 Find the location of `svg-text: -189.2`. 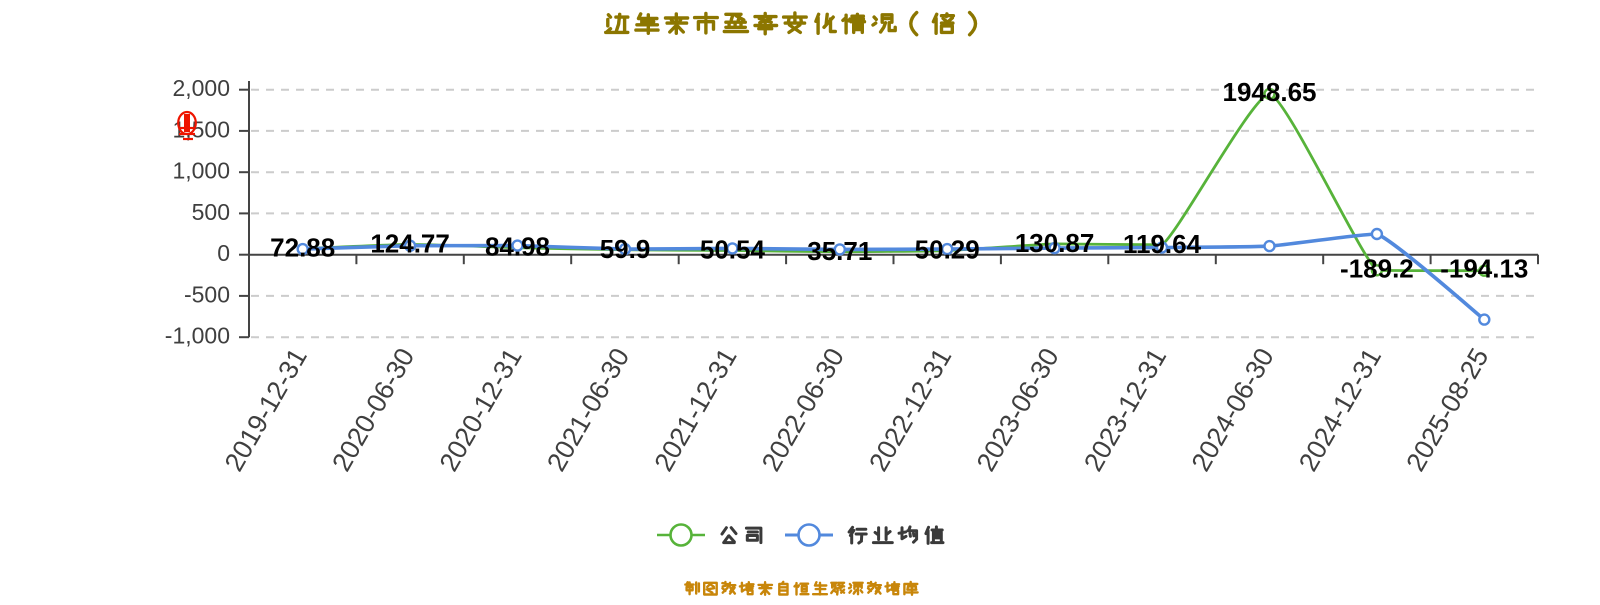

svg-text: -189.2 is located at coordinates (1377, 268).